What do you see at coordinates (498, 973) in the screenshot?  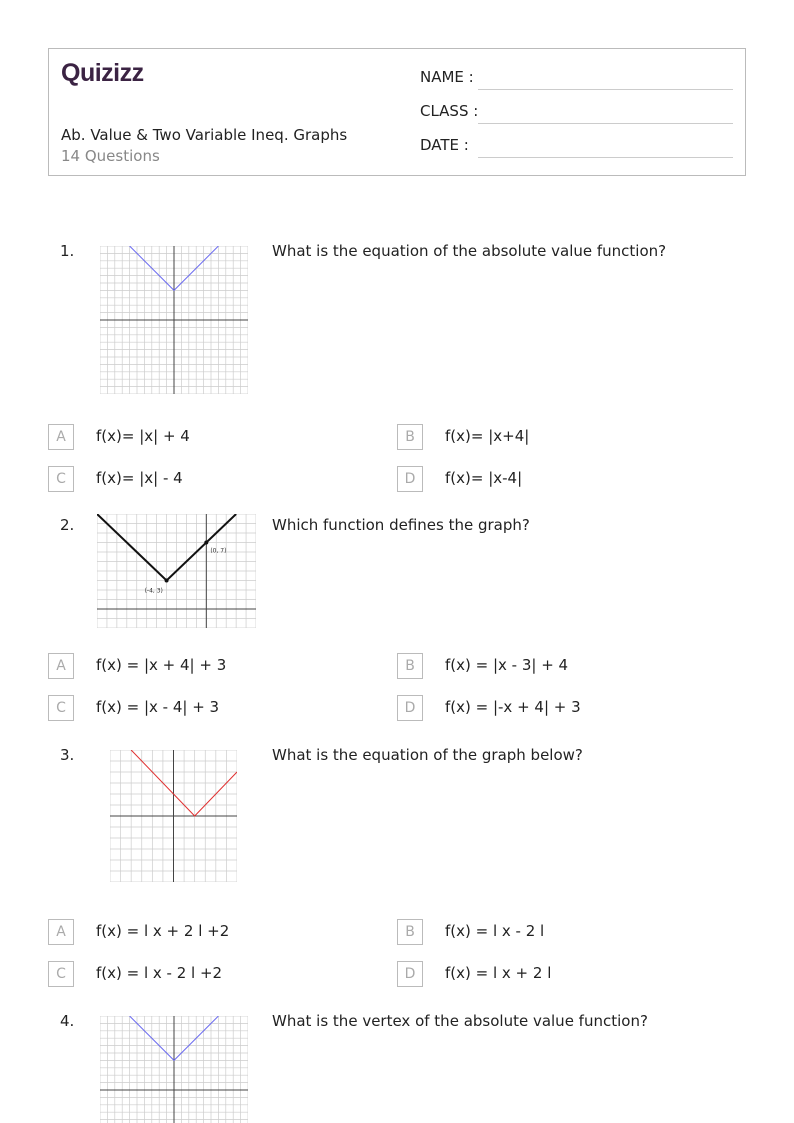 I see `option-d-text: f(x) = l x + 2 l` at bounding box center [498, 973].